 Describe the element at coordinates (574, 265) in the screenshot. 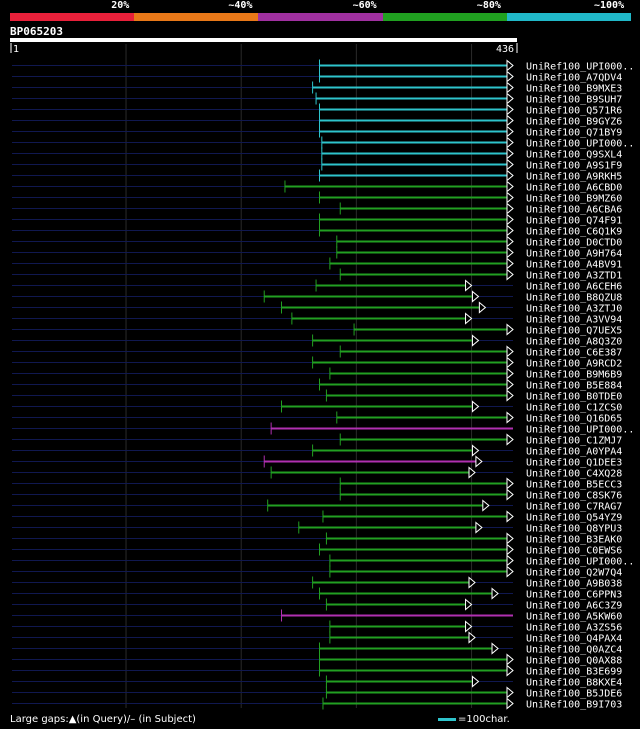

I see `hit-label: UniRef100_A4BV91` at that location.